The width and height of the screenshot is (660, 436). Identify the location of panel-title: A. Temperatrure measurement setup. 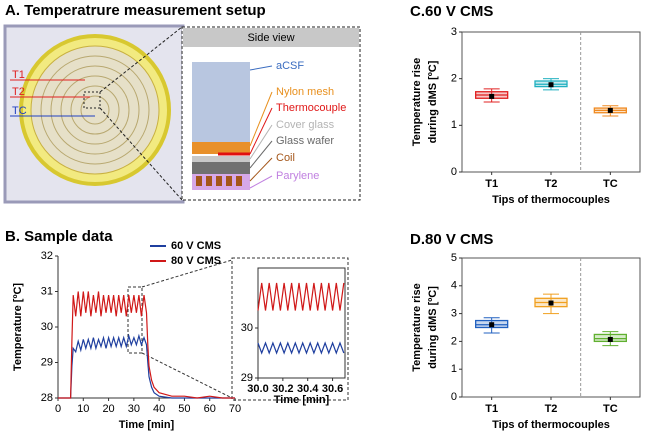
(135, 10).